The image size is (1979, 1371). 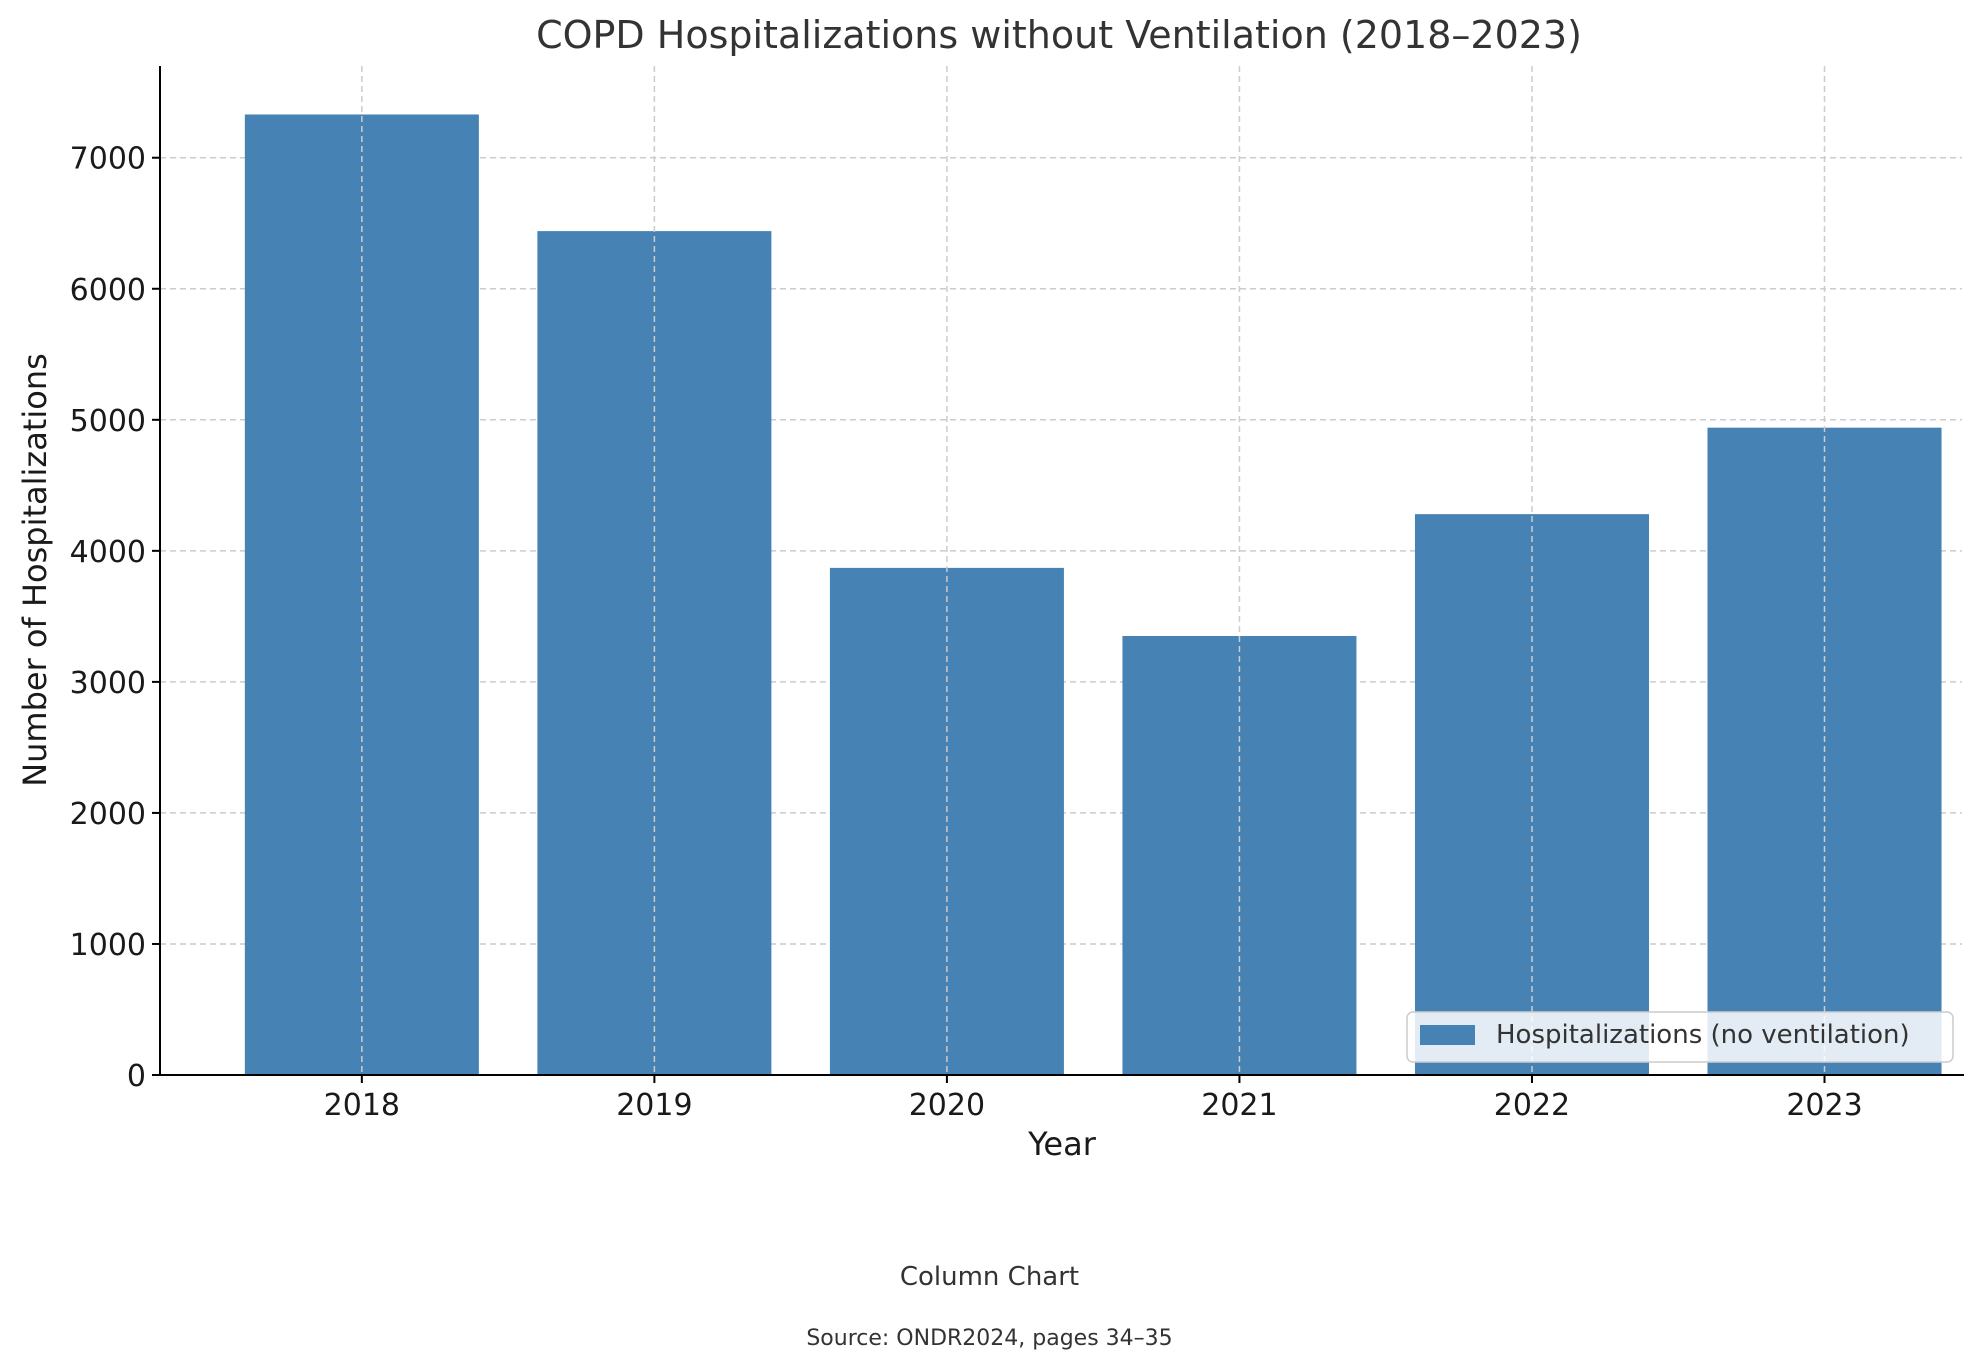 I want to click on y-tick-label: 6000, so click(x=108, y=290).